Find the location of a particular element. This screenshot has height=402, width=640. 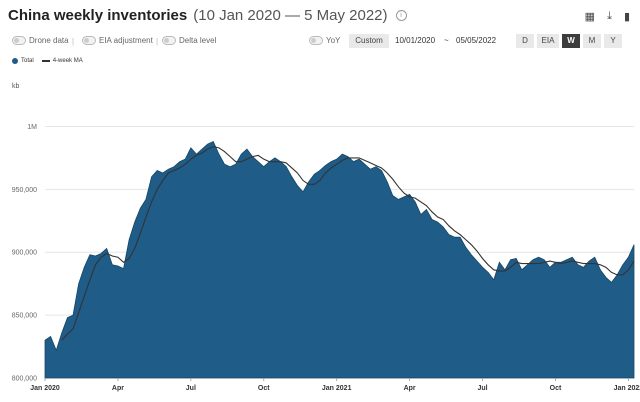

yoy-toggle: YoY is located at coordinates (324, 40).